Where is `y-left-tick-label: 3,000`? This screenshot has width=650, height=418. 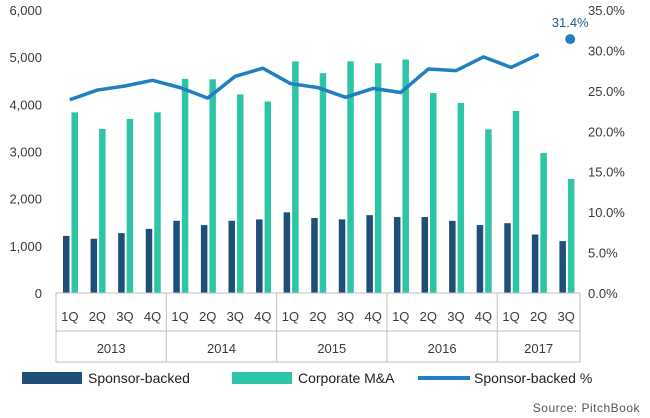 y-left-tick-label: 3,000 is located at coordinates (25, 152).